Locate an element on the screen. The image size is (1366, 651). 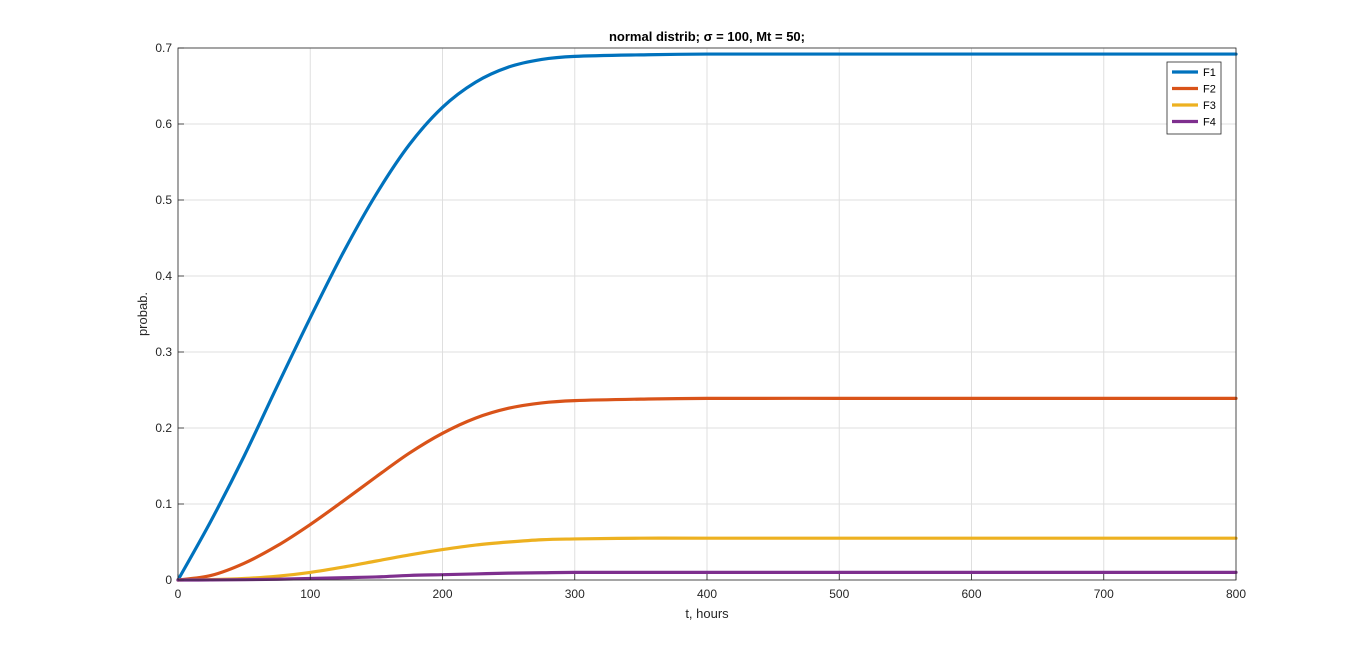
x-tick-label: 400 is located at coordinates (707, 594).